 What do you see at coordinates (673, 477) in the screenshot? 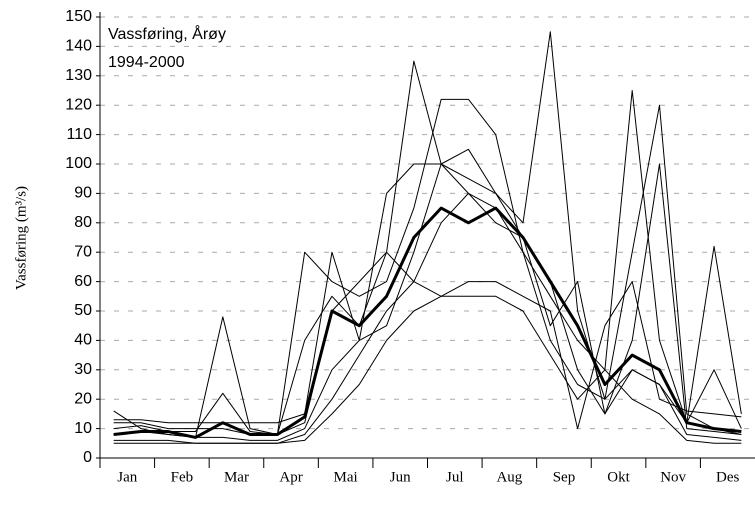
I see `x-tick-label: Nov` at bounding box center [673, 477].